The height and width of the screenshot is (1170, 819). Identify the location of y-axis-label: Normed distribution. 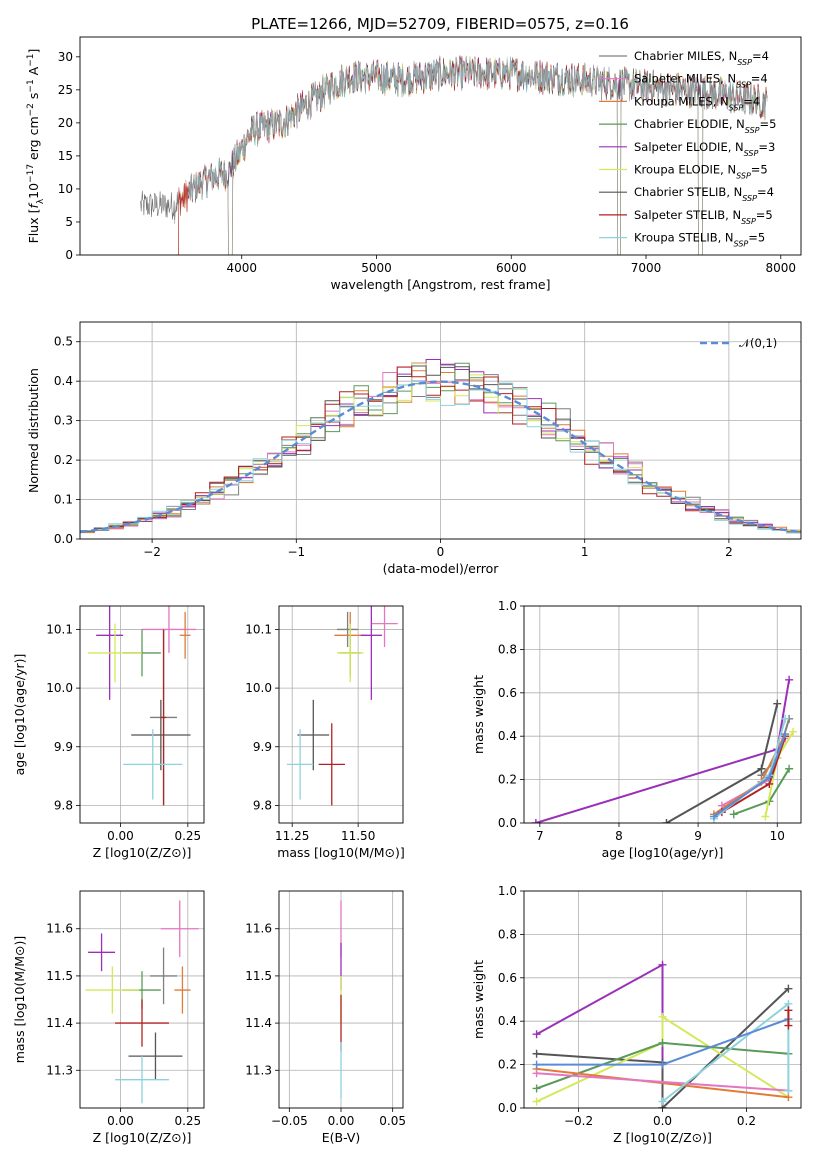
(33, 430).